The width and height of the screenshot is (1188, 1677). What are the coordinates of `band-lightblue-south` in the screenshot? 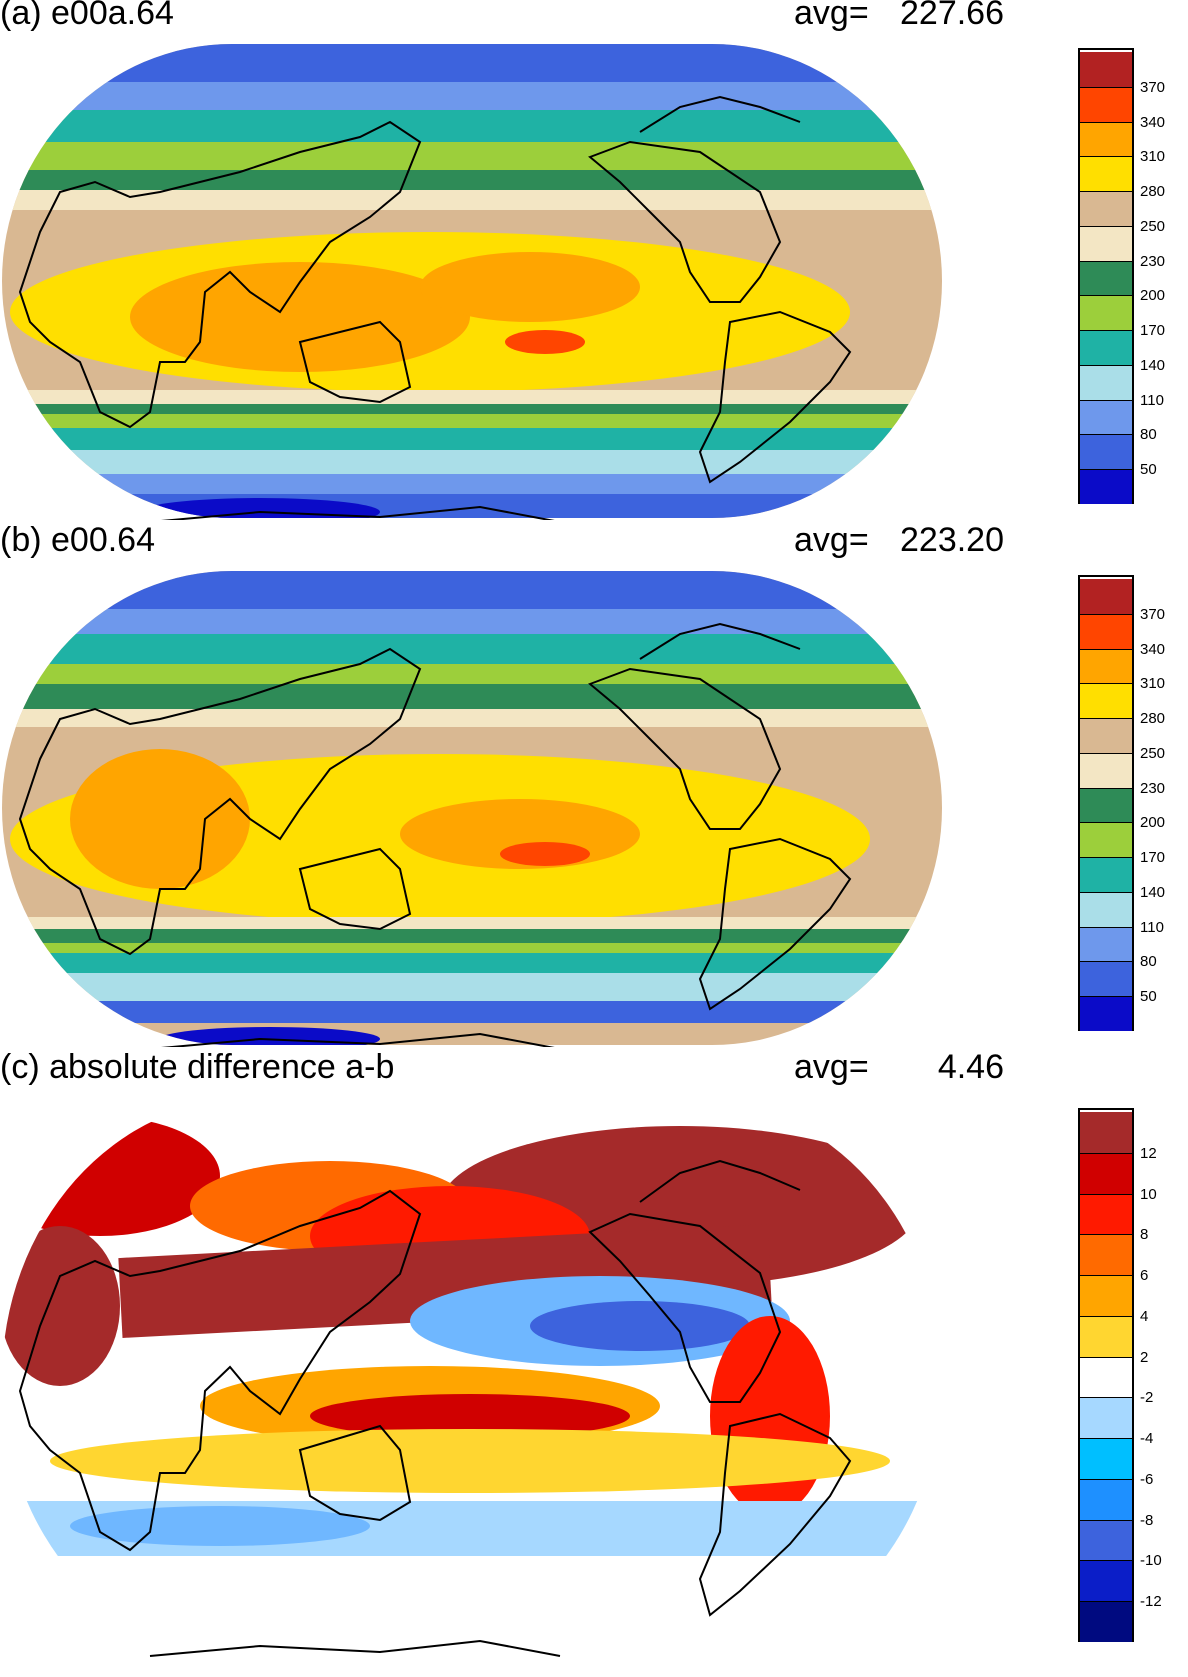 It's located at (472, 462).